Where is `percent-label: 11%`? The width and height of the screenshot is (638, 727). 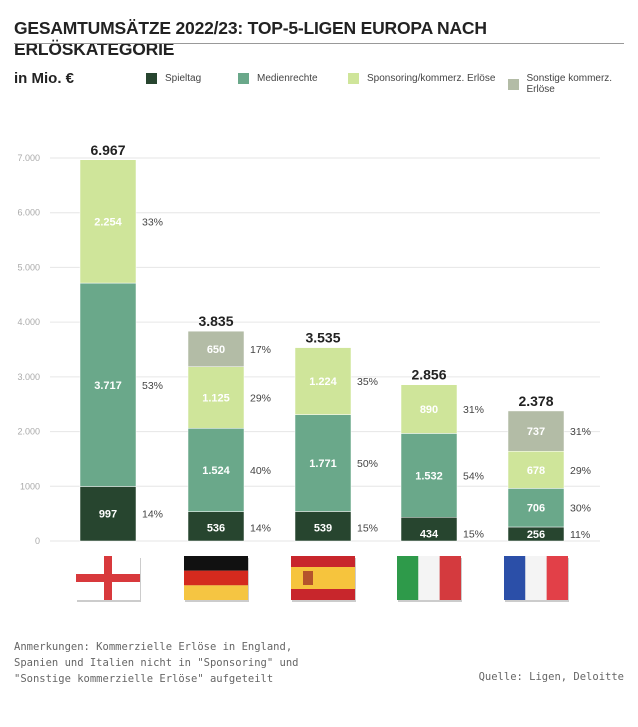 percent-label: 11% is located at coordinates (580, 535).